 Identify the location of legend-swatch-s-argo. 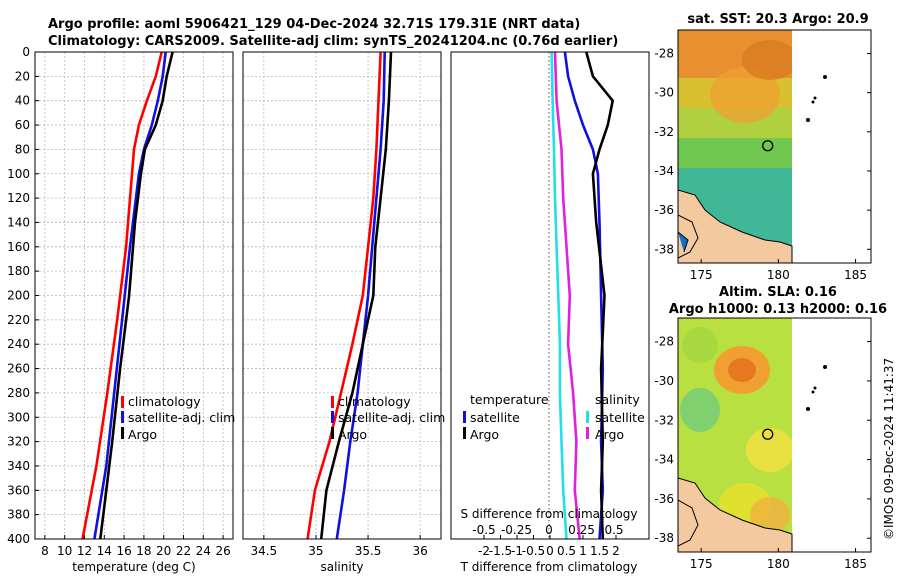
(587, 433).